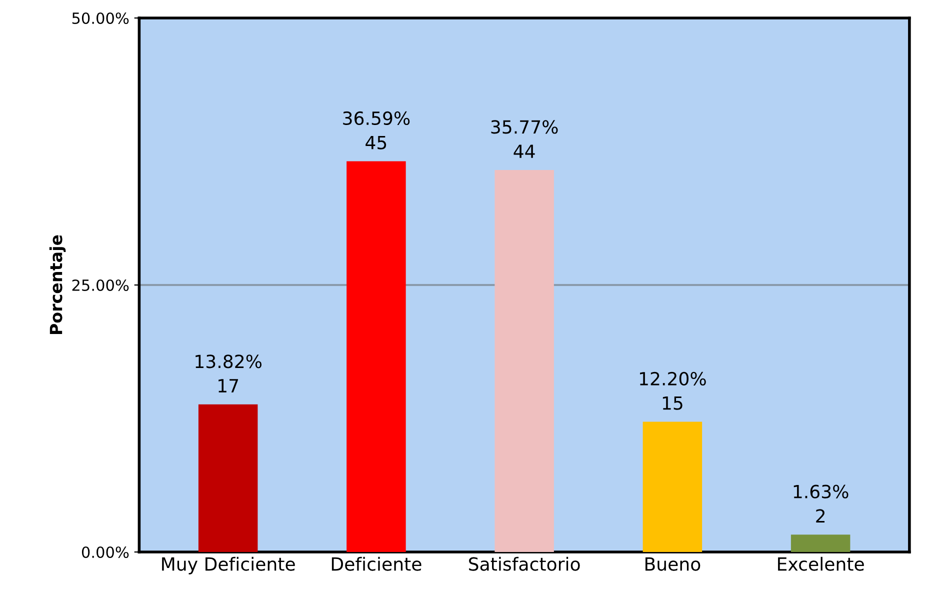 The height and width of the screenshot is (600, 928). I want to click on x-tick-label: Deficiente, so click(377, 563).